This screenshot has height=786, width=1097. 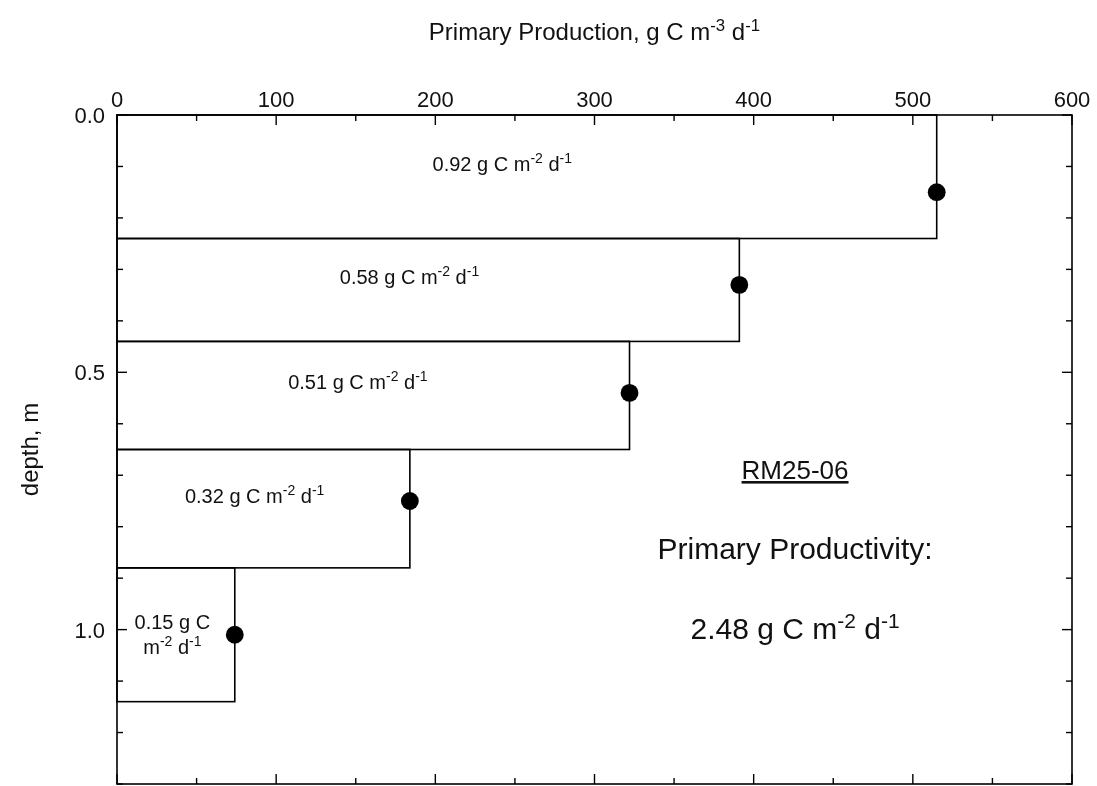 I want to click on y-tick-label: 0.5, so click(x=89, y=373).